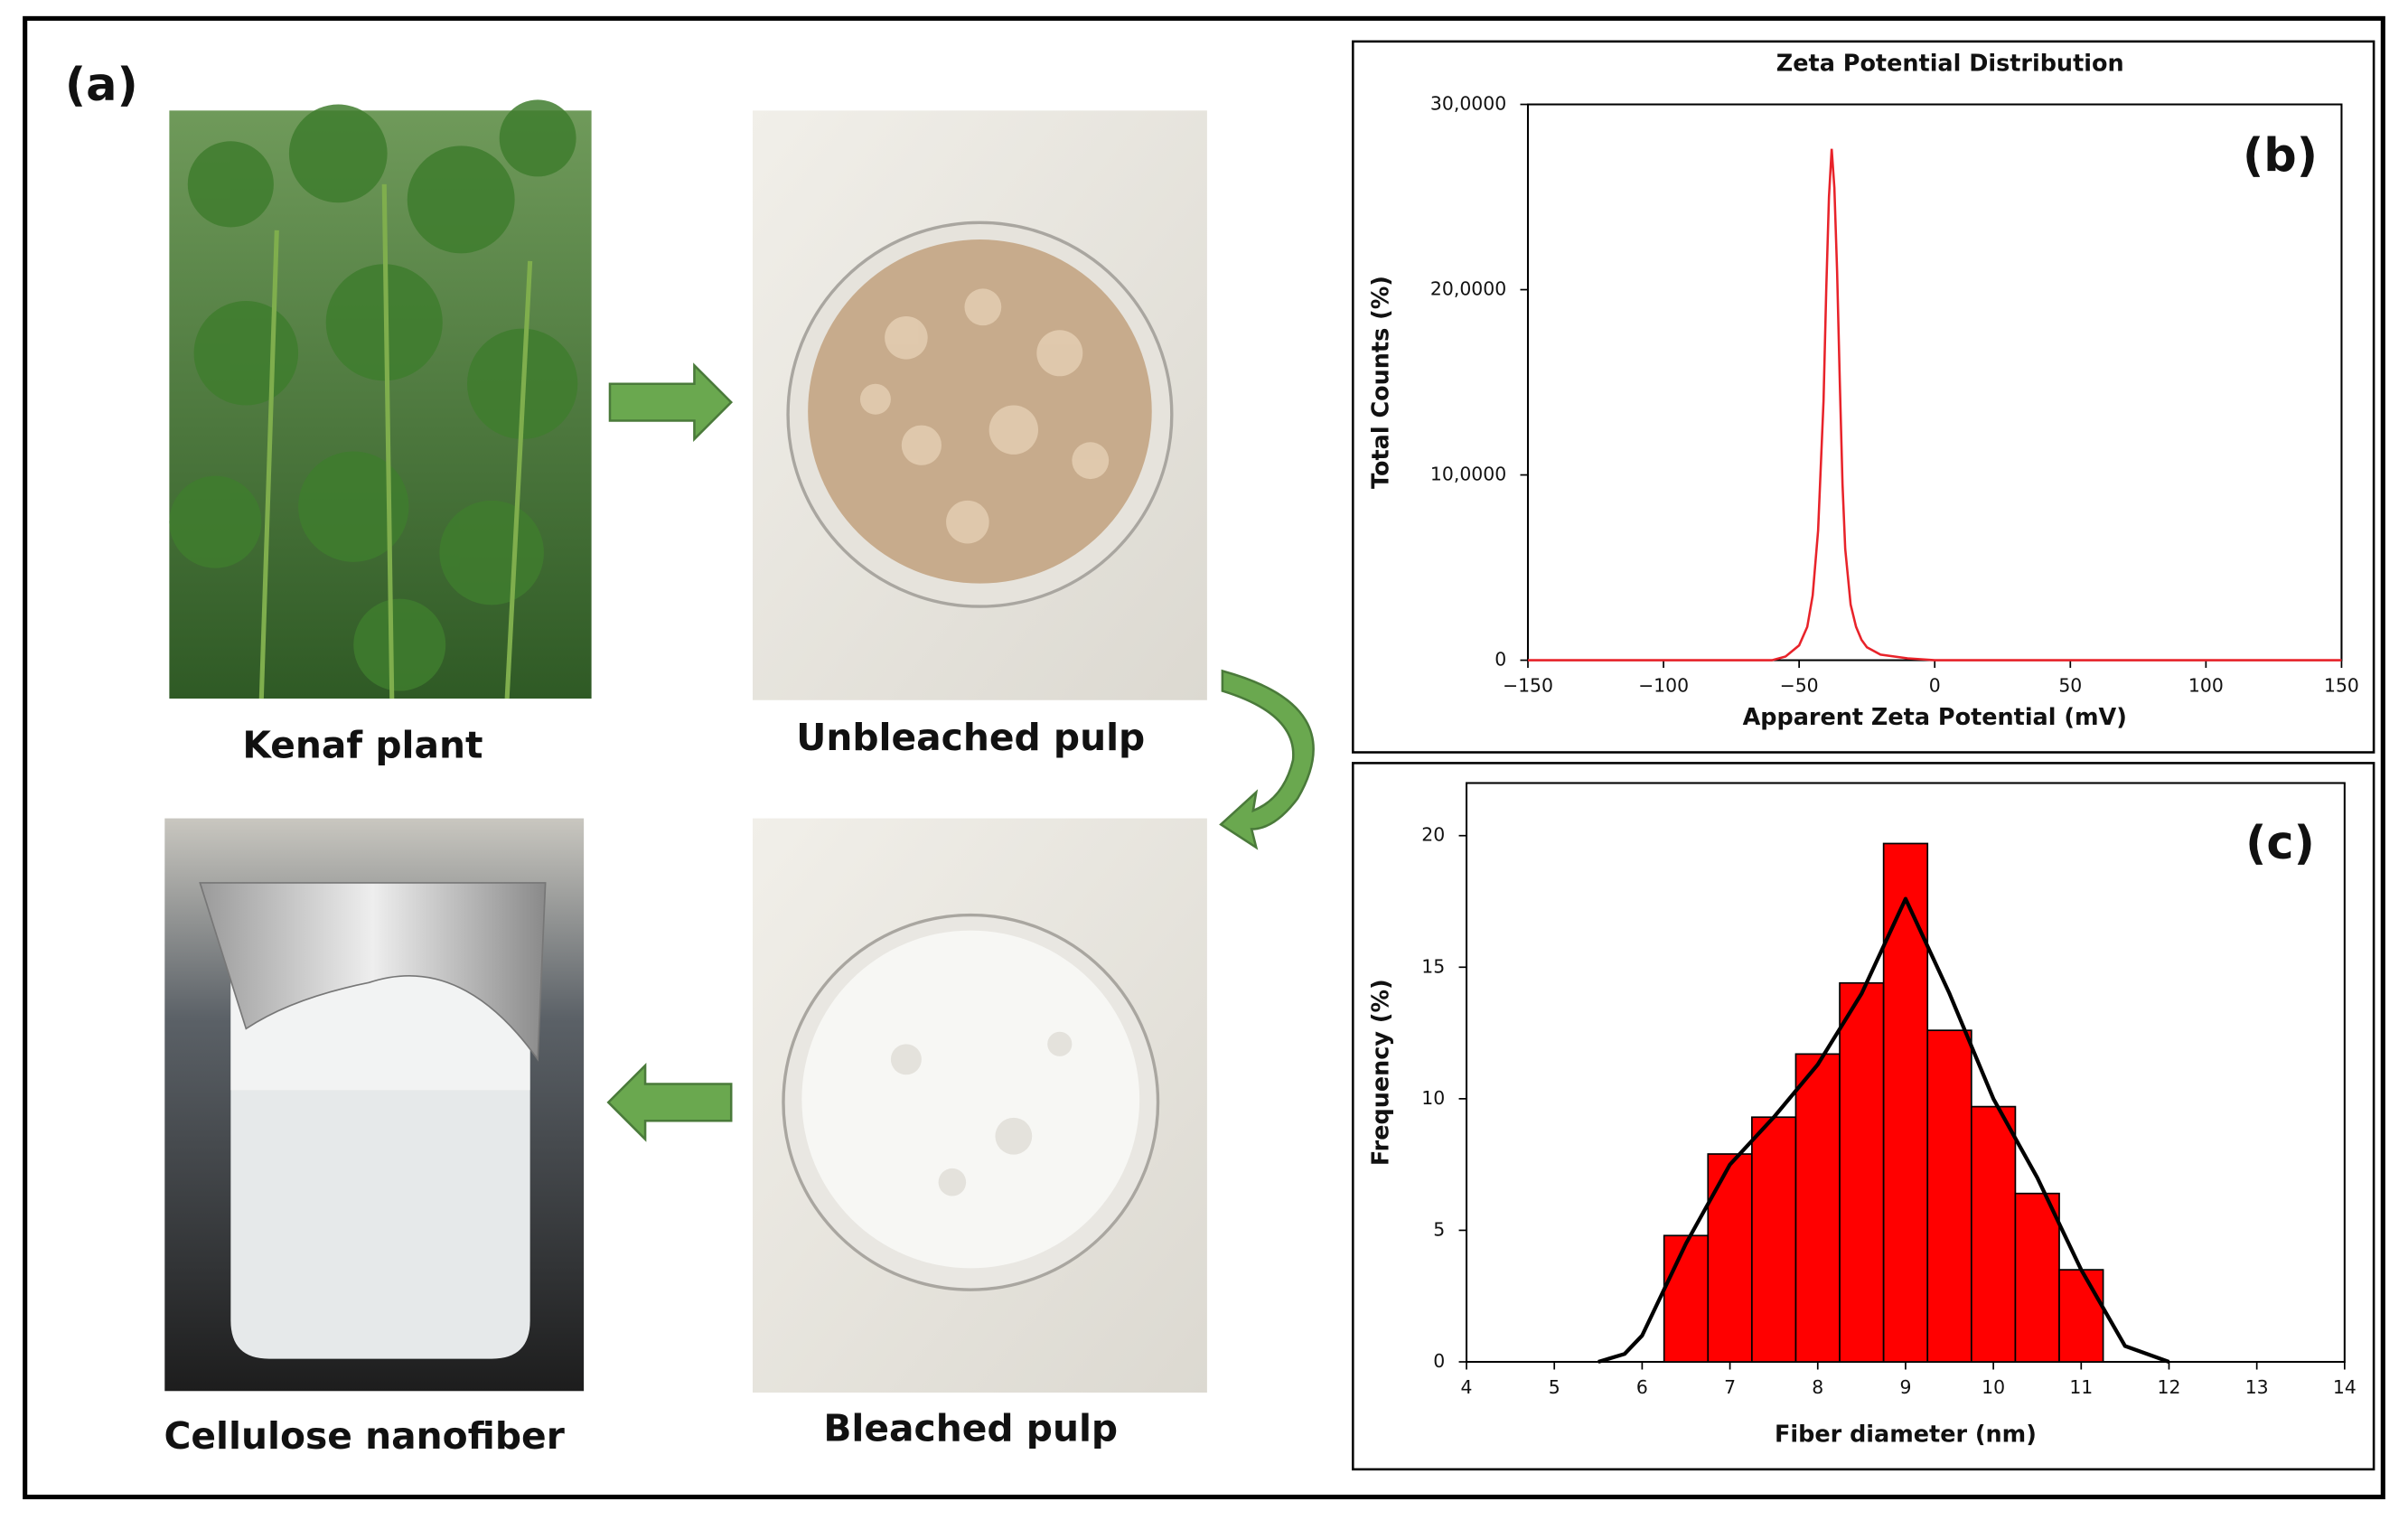 This screenshot has height=1520, width=2408. Describe the element at coordinates (970, 1428) in the screenshot. I see `photo-caption: Bleached pulp` at that location.